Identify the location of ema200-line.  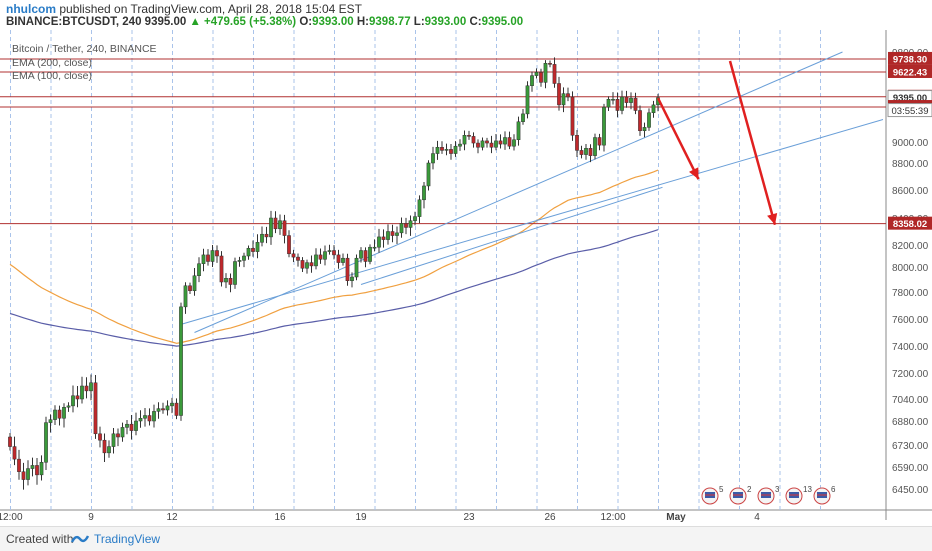
(334, 288).